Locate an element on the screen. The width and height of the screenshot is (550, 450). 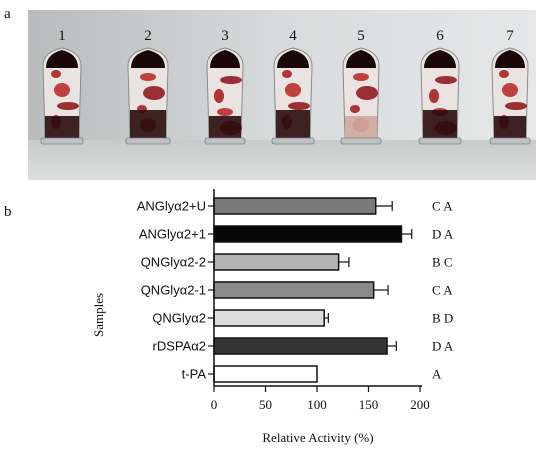
tube-label: 4 is located at coordinates (293, 36).